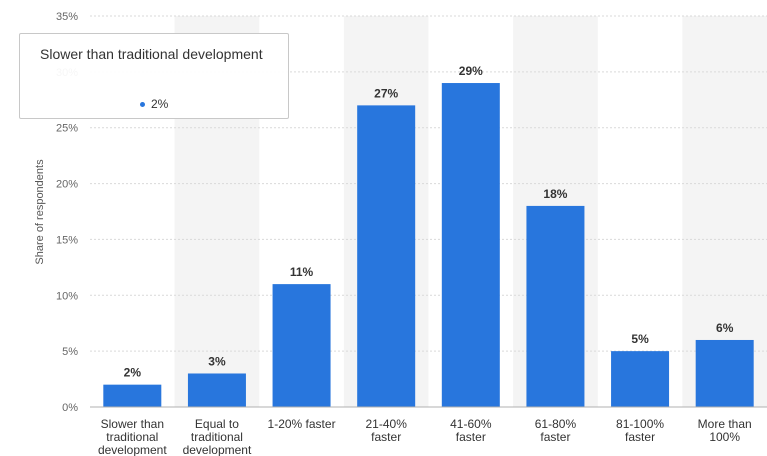  What do you see at coordinates (154, 76) in the screenshot?
I see `tooltip: Slower than traditional development 2%` at bounding box center [154, 76].